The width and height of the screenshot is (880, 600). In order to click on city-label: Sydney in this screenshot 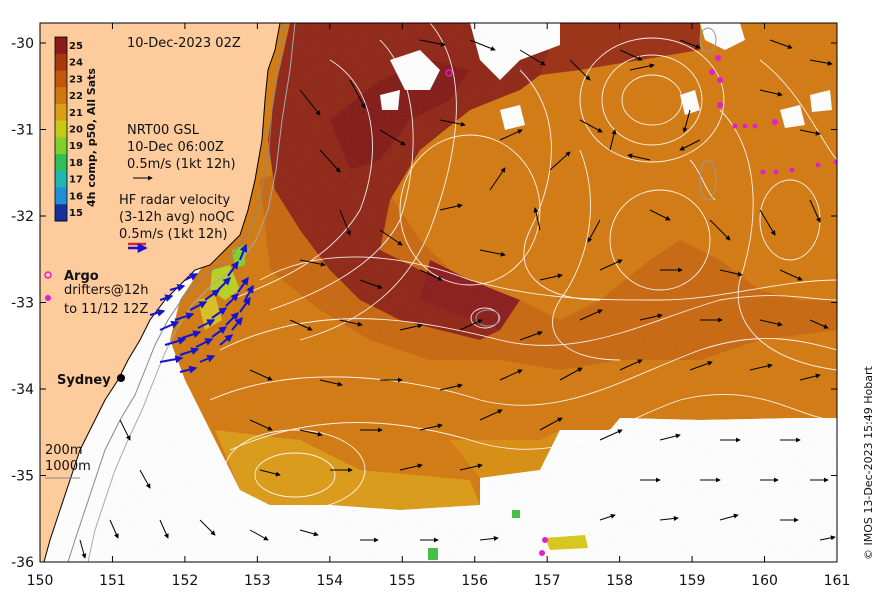, I will do `click(84, 380)`.